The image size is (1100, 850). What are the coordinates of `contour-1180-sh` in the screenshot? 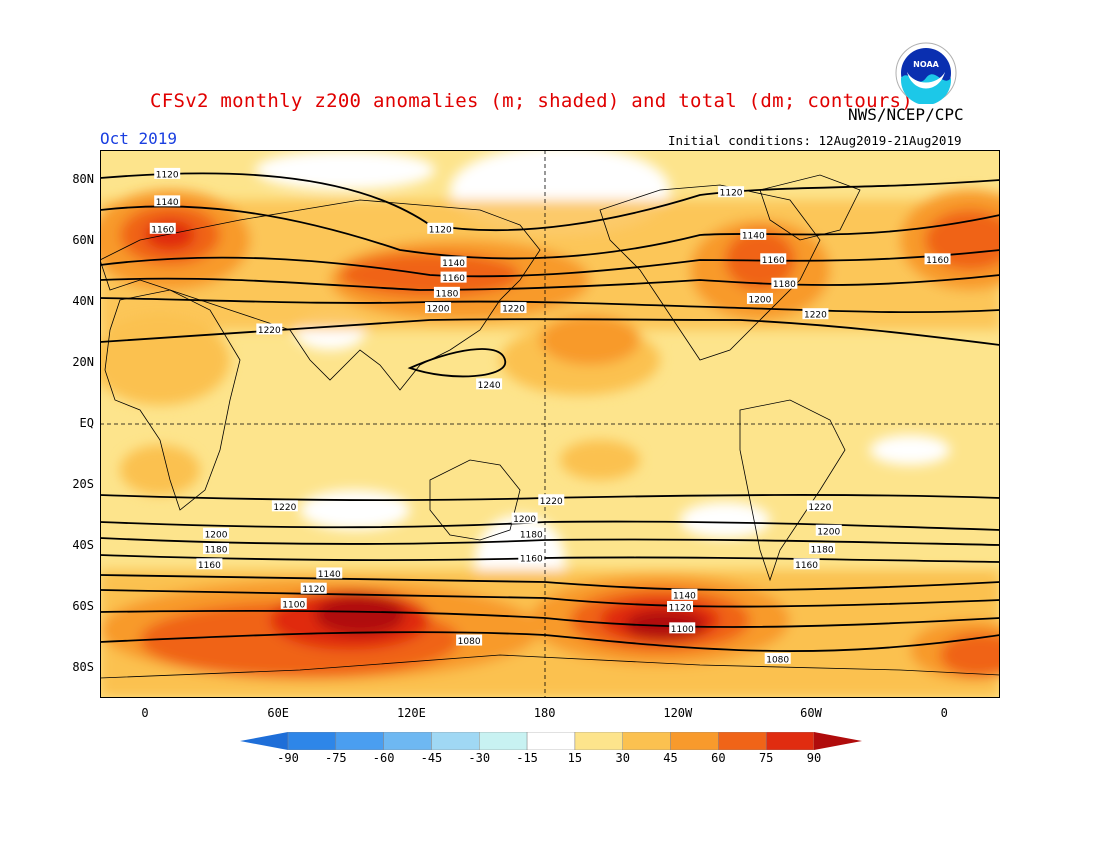 It's located at (550, 541).